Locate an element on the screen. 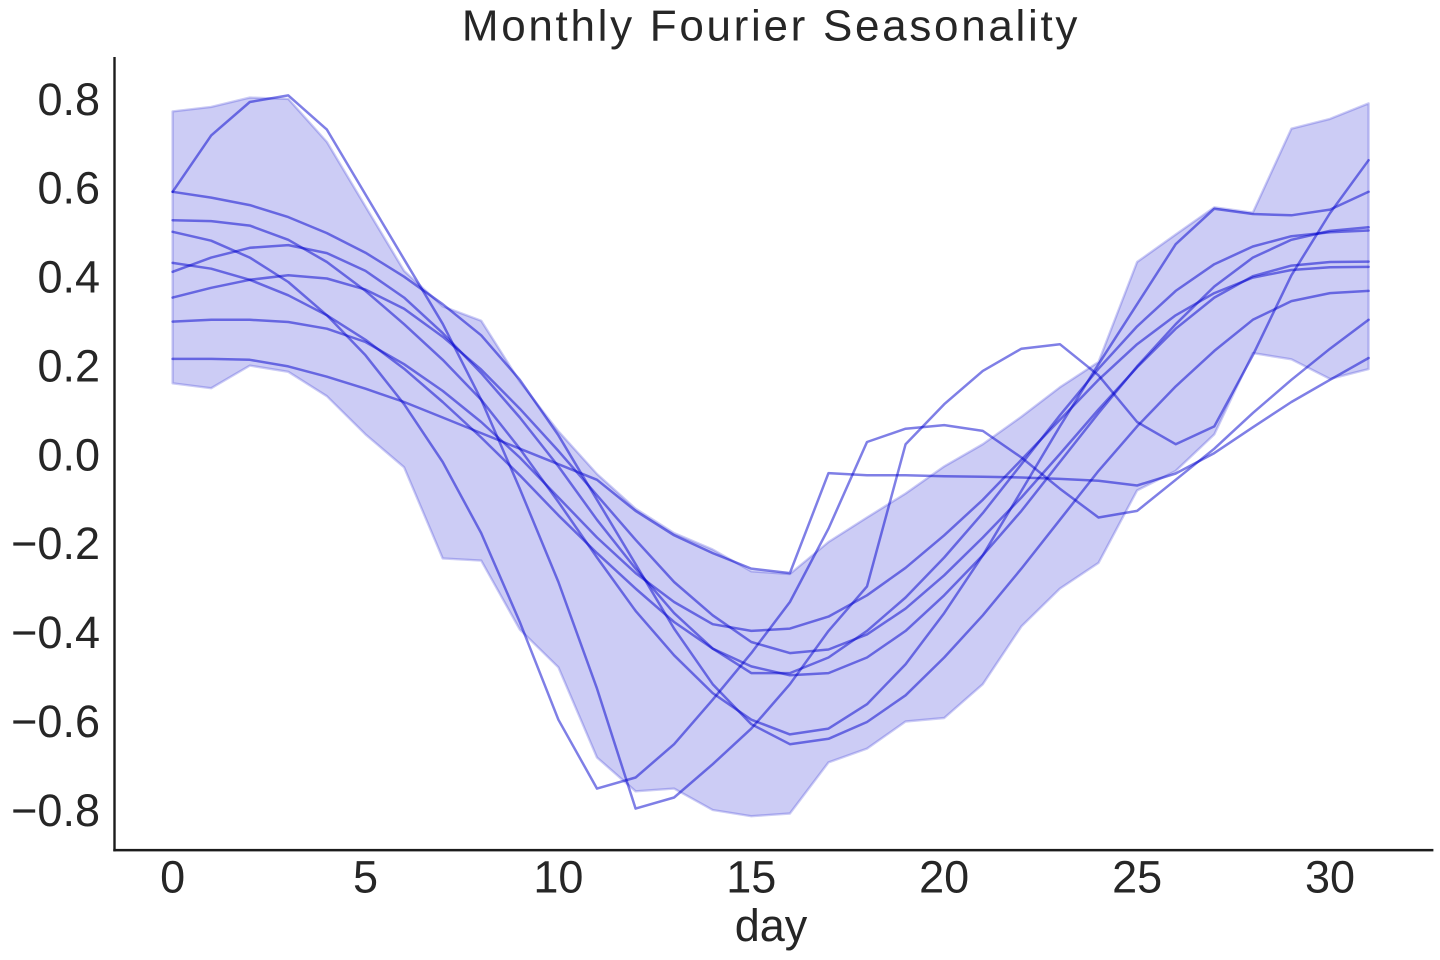 Image resolution: width=1440 pixels, height=960 pixels. svg-text: 0.2 is located at coordinates (68, 366).